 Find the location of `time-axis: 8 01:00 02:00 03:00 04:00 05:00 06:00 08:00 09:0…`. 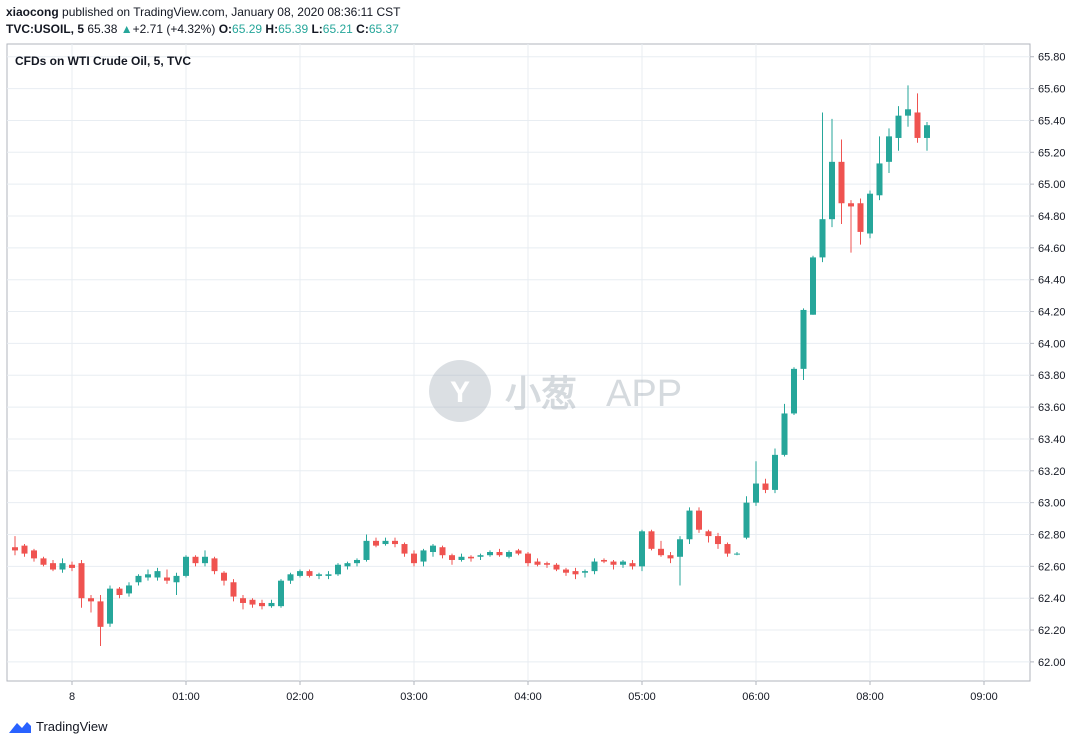

time-axis: 8 01:00 02:00 03:00 04:00 05:00 06:00 08:00 09:0… is located at coordinates (533, 692).